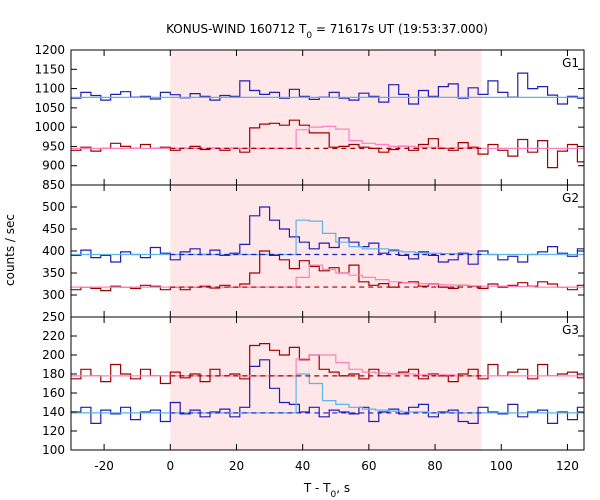 Image resolution: width=600 pixels, height=500 pixels. Describe the element at coordinates (434, 466) in the screenshot. I see `xtick-label: 80` at that location.